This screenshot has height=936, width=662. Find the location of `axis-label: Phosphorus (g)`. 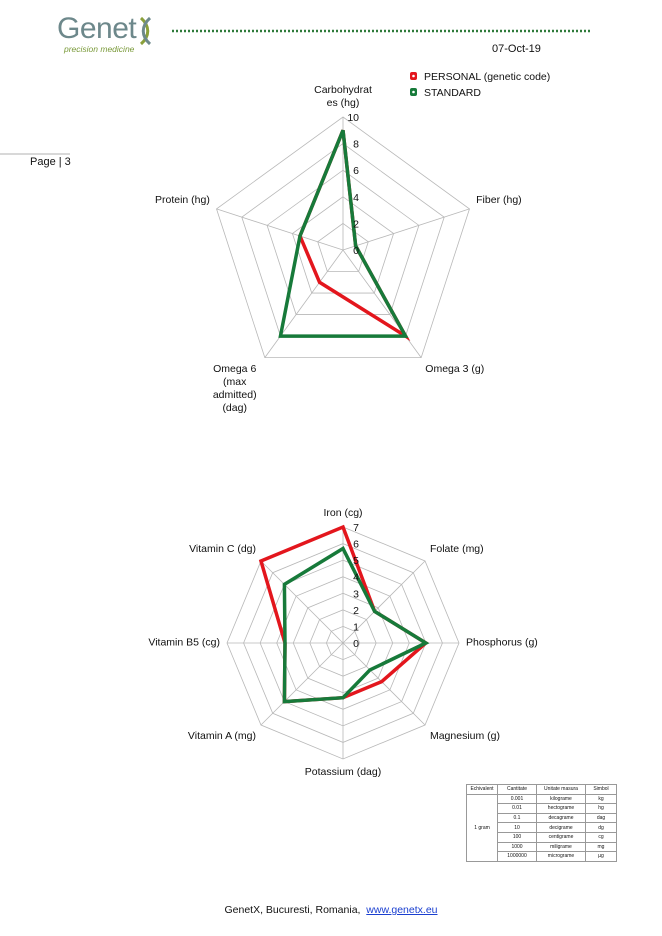

axis-label: Phosphorus (g) is located at coordinates (502, 642).